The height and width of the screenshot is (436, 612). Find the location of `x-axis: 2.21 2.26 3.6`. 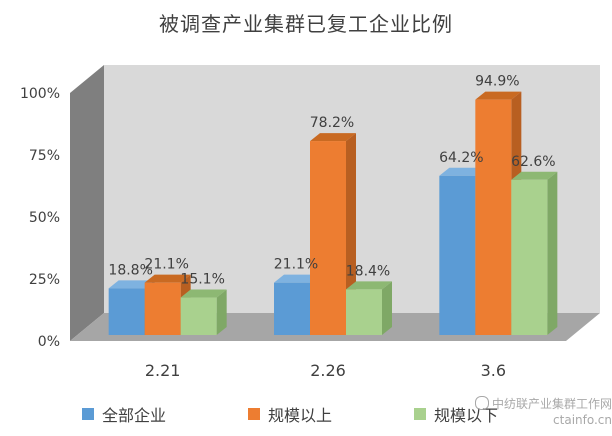

x-axis: 2.21 2.26 3.6 is located at coordinates (325, 370).